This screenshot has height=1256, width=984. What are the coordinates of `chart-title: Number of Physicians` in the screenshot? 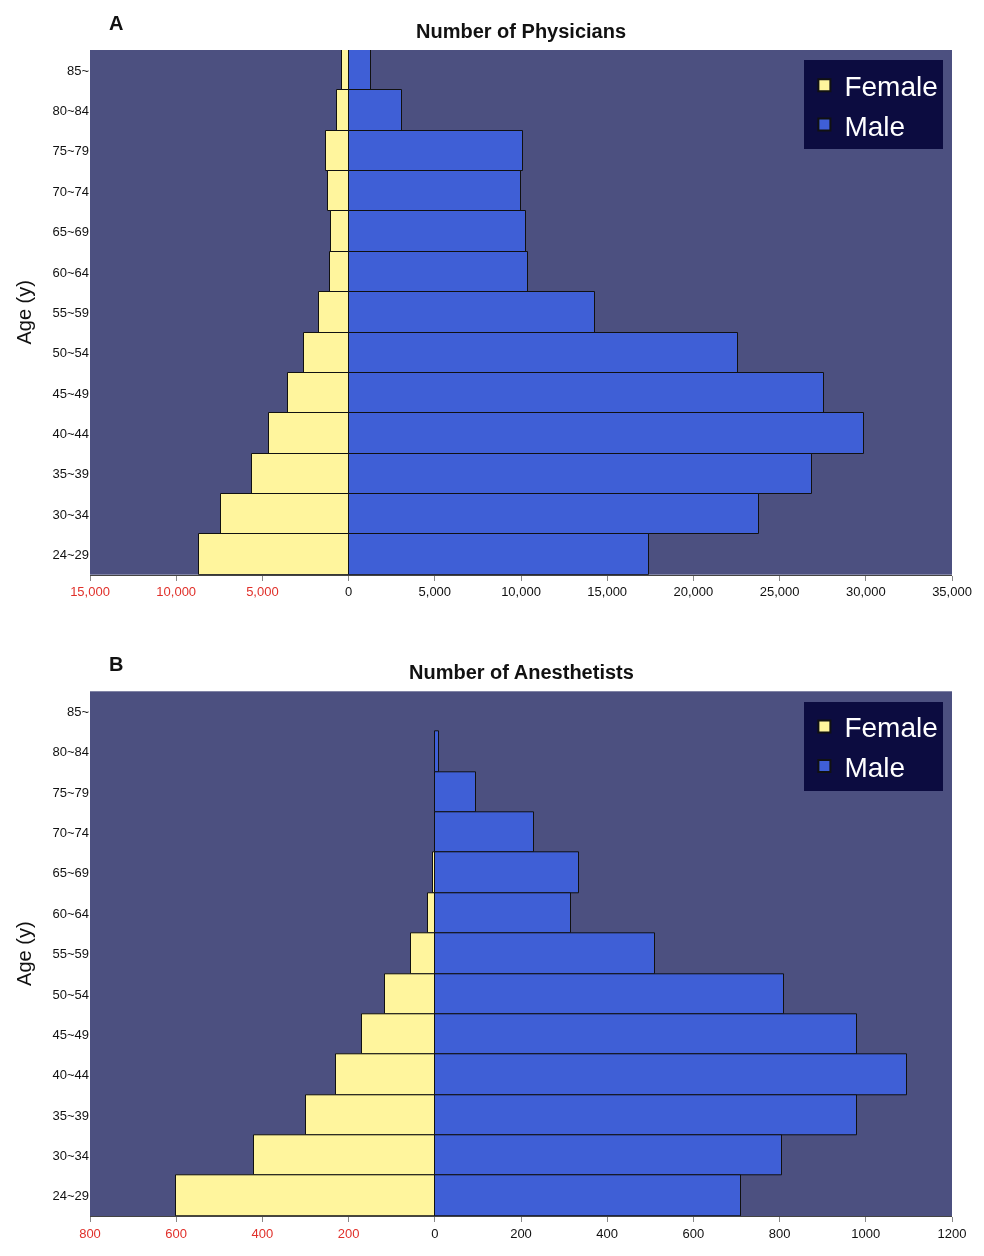 It's located at (521, 31).